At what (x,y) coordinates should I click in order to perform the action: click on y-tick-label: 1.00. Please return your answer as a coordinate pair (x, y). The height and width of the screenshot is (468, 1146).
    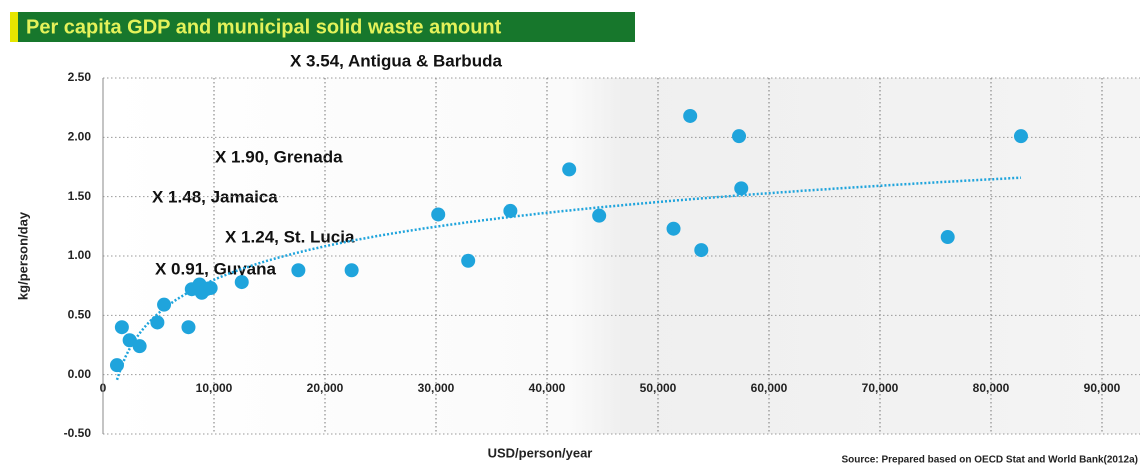
    Looking at the image, I should click on (80, 255).